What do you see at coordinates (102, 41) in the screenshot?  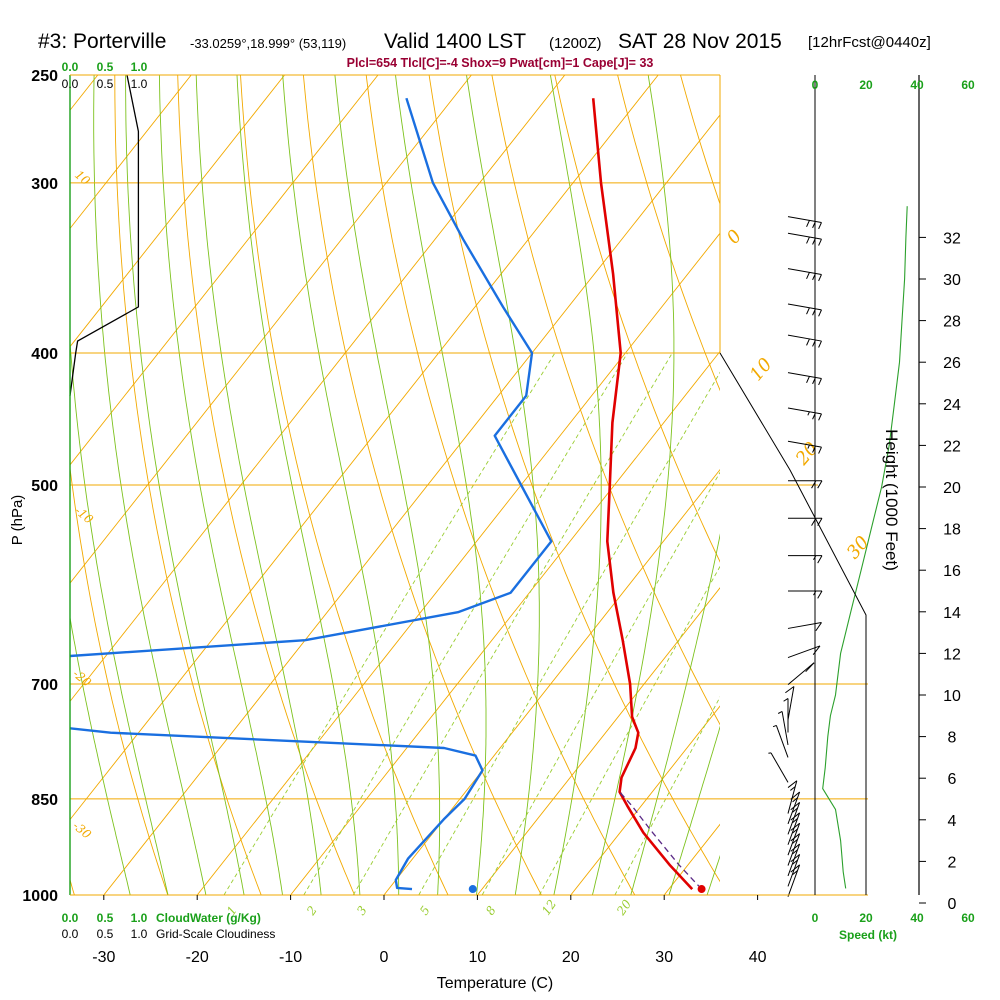 I see `station-title: #3: Porterville` at bounding box center [102, 41].